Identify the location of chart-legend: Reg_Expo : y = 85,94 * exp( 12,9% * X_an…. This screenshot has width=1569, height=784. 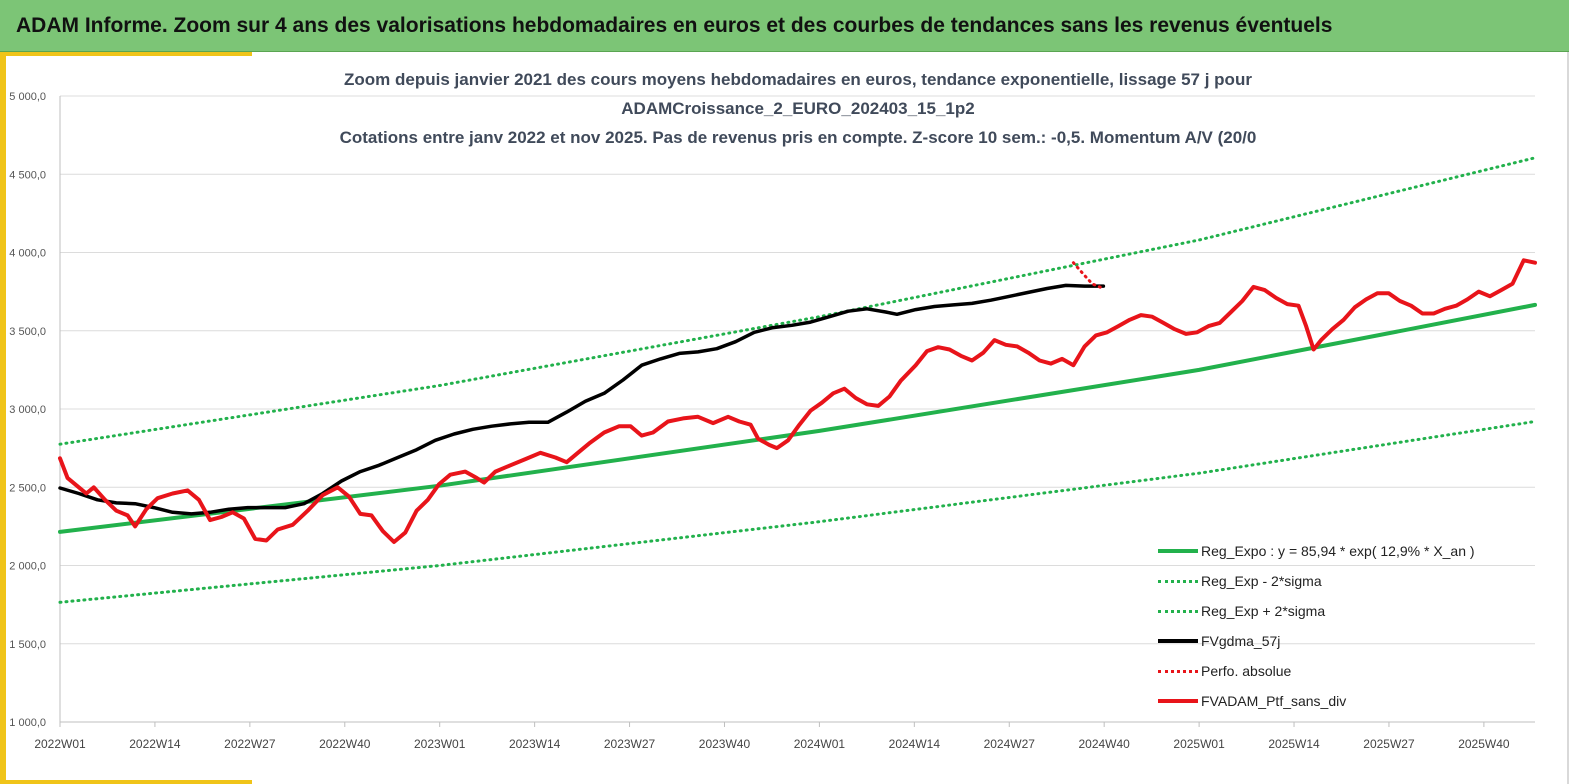
(1353, 626).